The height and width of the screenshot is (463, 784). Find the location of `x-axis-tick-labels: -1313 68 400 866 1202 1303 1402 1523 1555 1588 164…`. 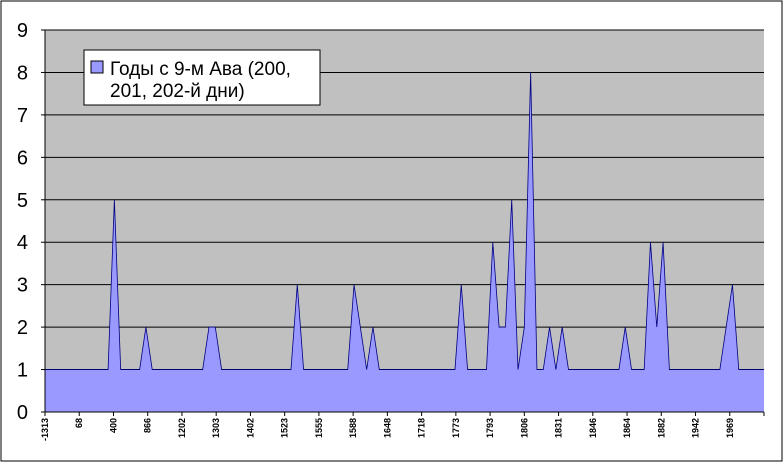

x-axis-tick-labels: -1313 68 400 866 1202 1303 1402 1523 1555 1588 164… is located at coordinates (387, 429).